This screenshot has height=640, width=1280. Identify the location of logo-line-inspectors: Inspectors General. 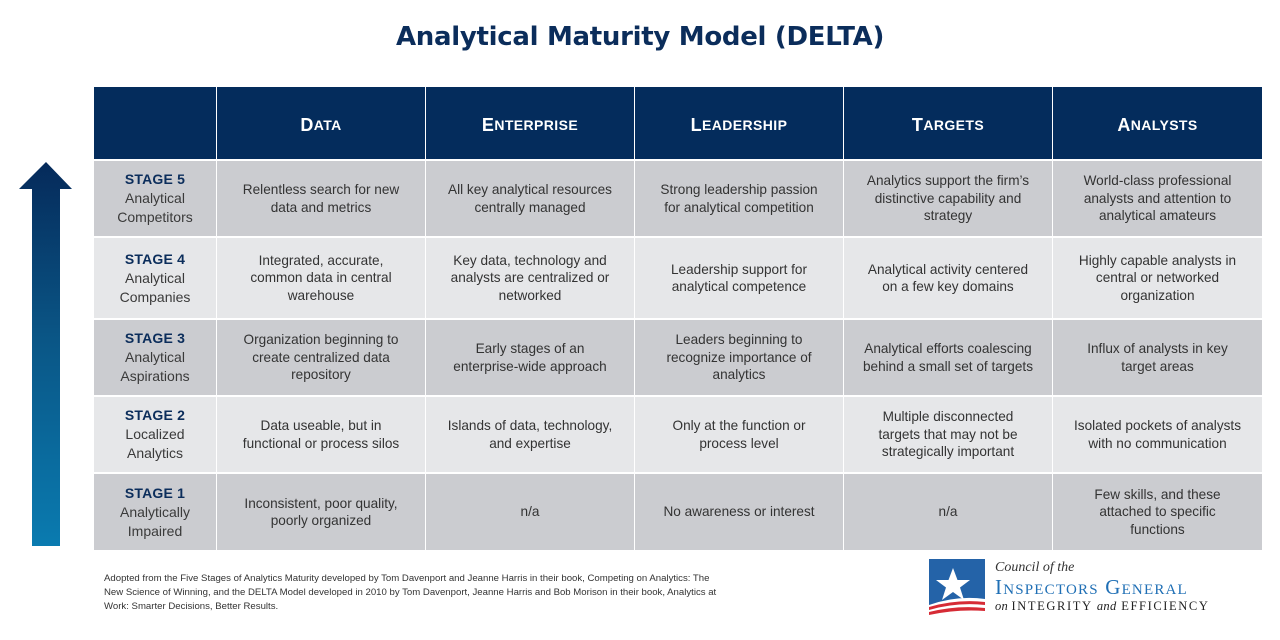
(1091, 587).